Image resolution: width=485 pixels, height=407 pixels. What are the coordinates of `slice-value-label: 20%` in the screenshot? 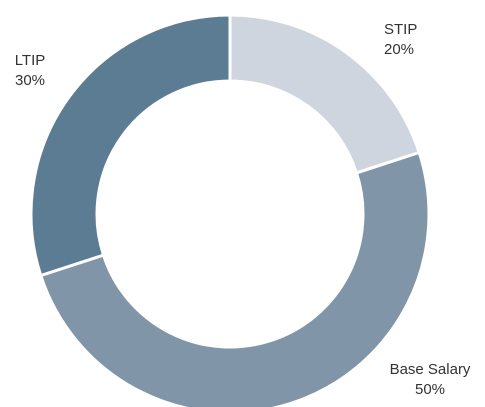 It's located at (399, 49).